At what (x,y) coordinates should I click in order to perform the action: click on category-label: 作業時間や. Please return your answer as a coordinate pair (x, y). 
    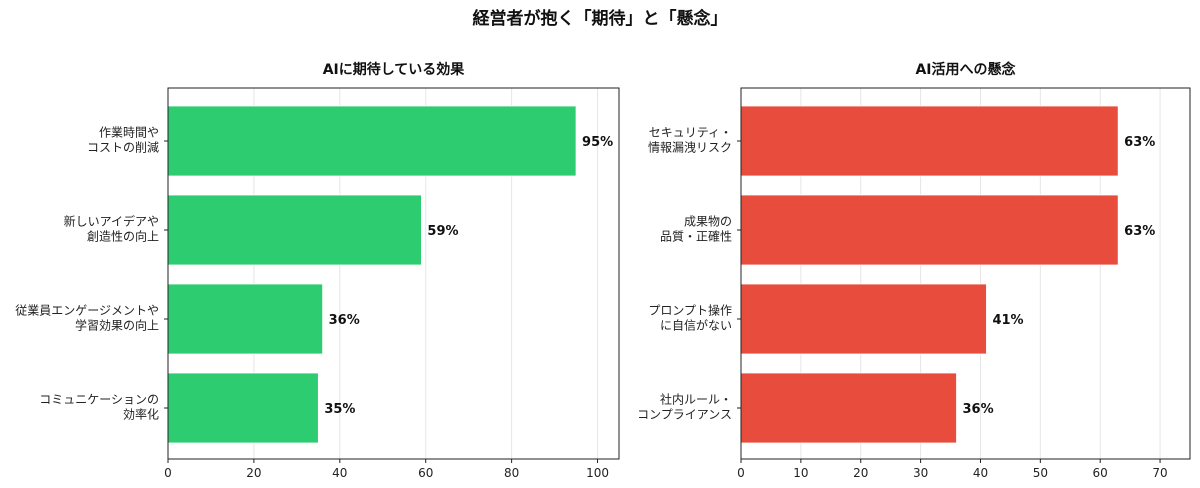
    Looking at the image, I should click on (129, 133).